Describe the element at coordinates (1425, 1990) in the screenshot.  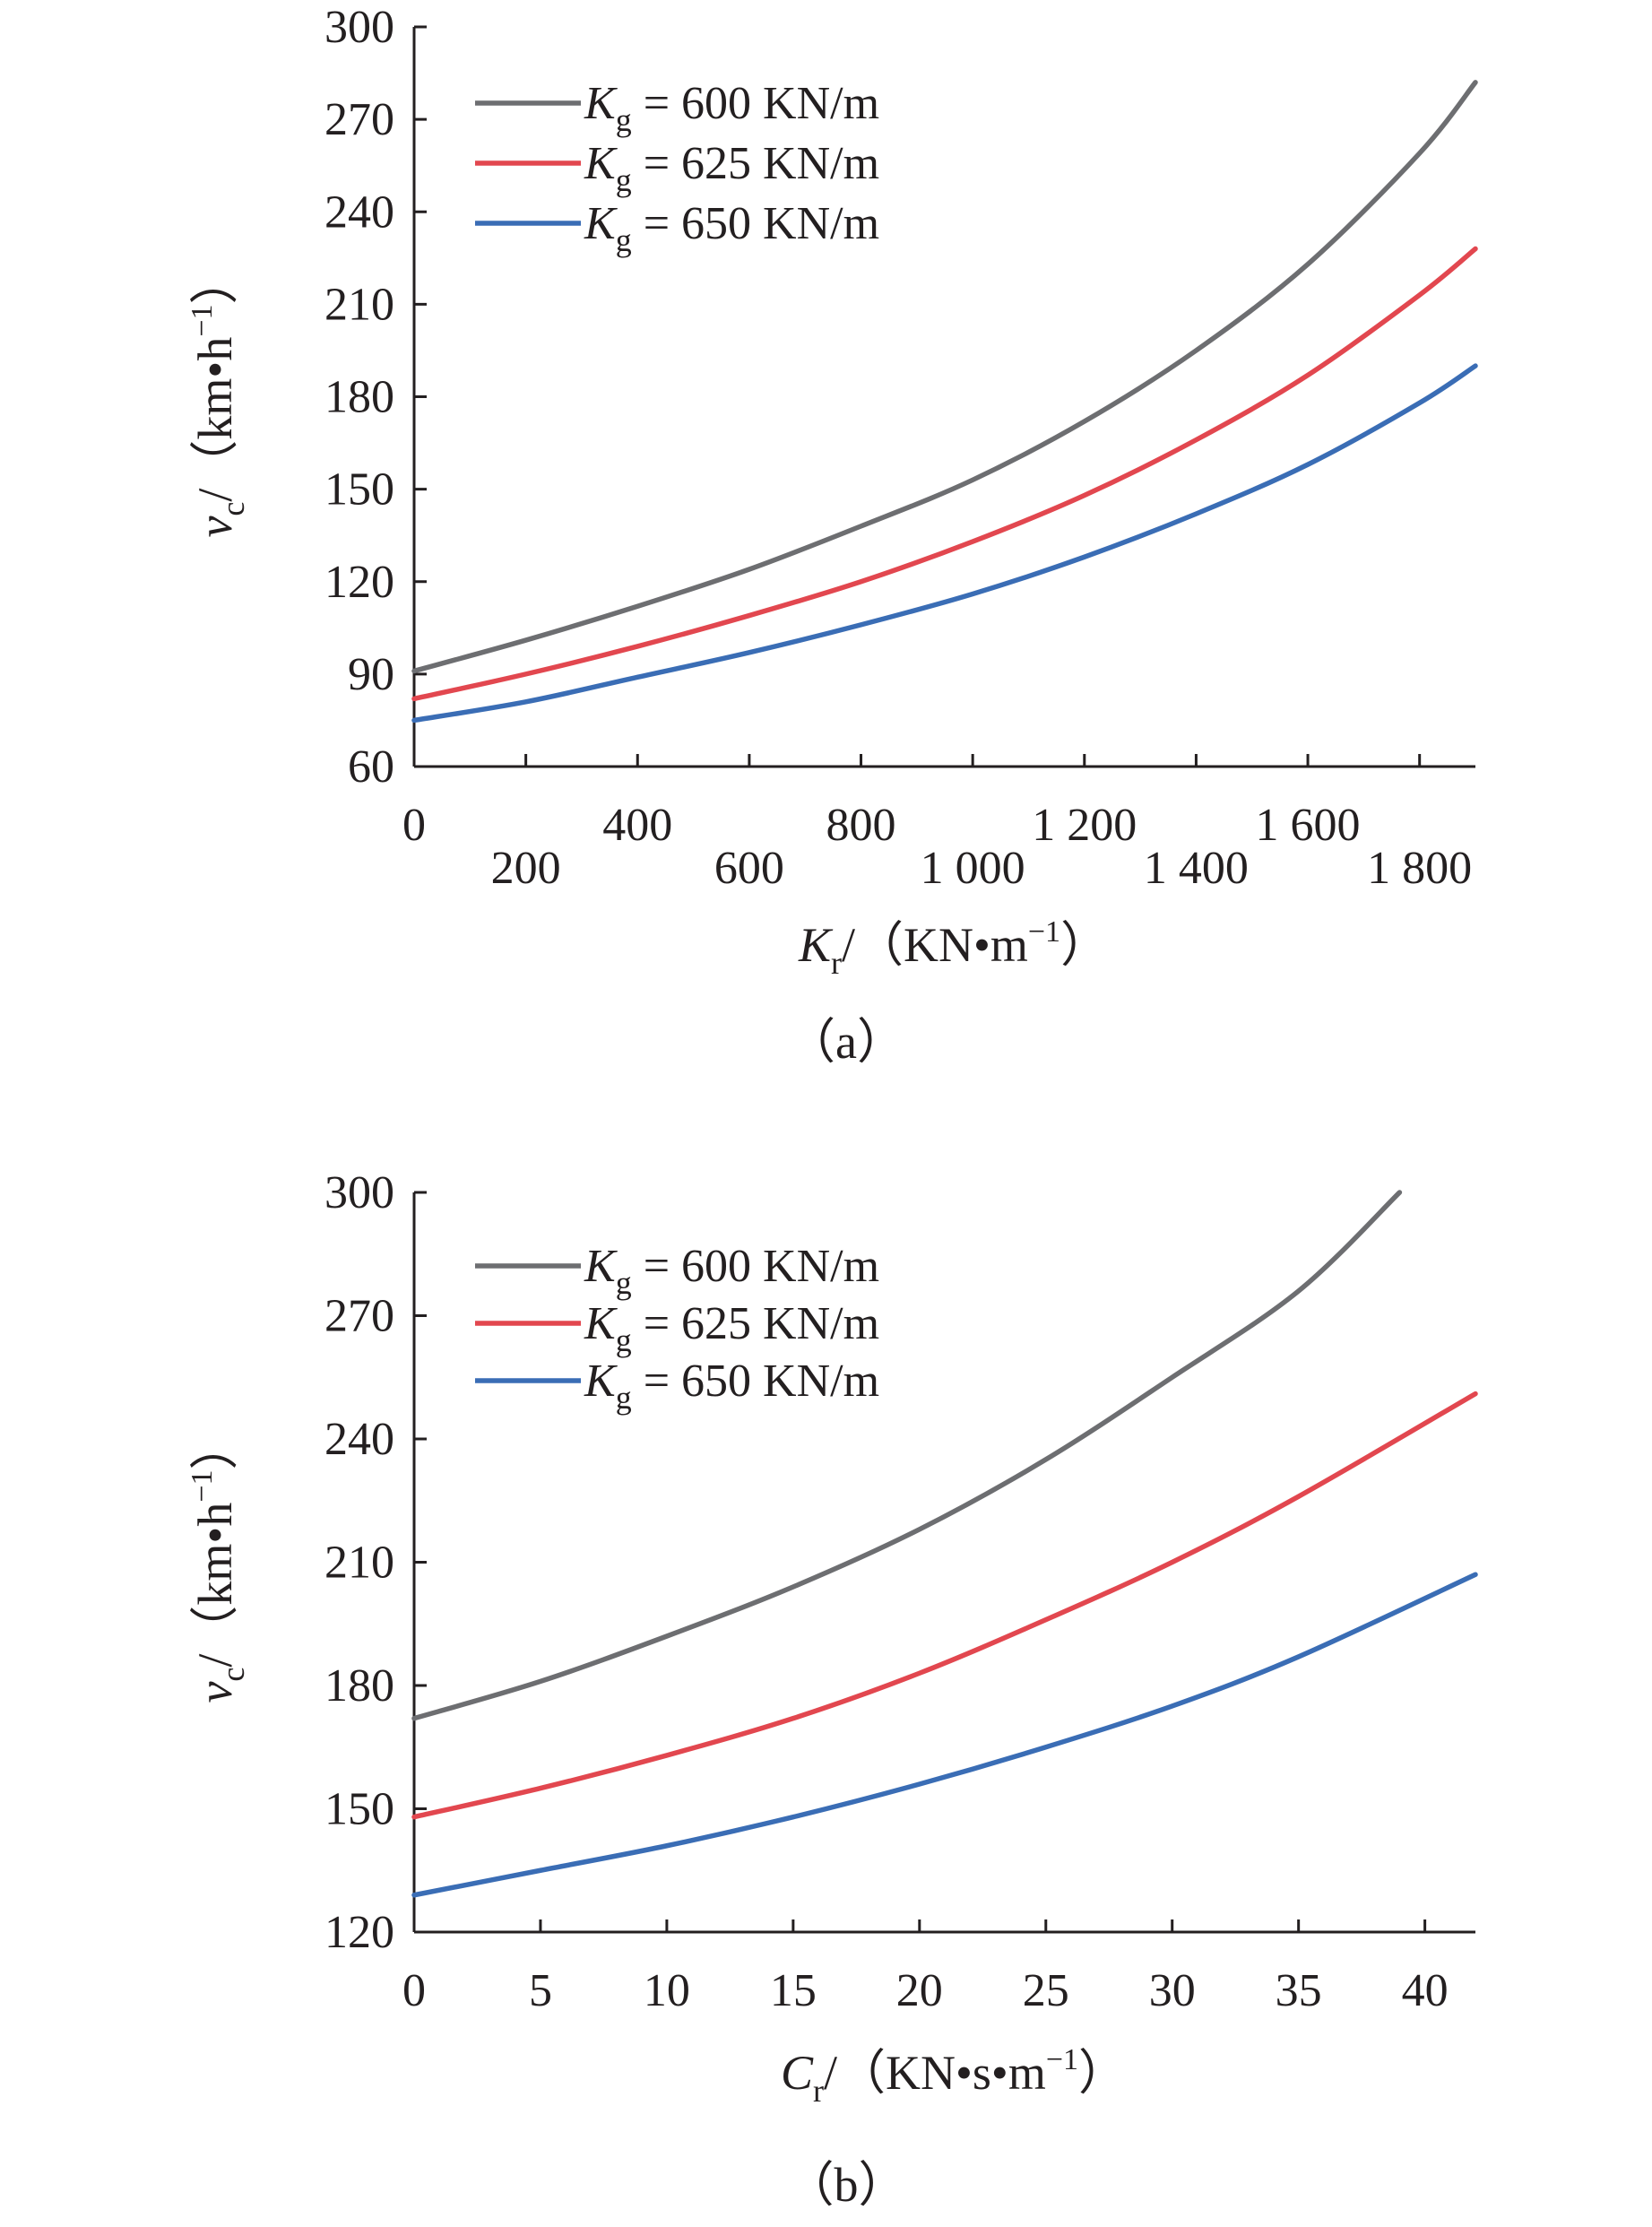
I see `x-tick-label: 40` at that location.